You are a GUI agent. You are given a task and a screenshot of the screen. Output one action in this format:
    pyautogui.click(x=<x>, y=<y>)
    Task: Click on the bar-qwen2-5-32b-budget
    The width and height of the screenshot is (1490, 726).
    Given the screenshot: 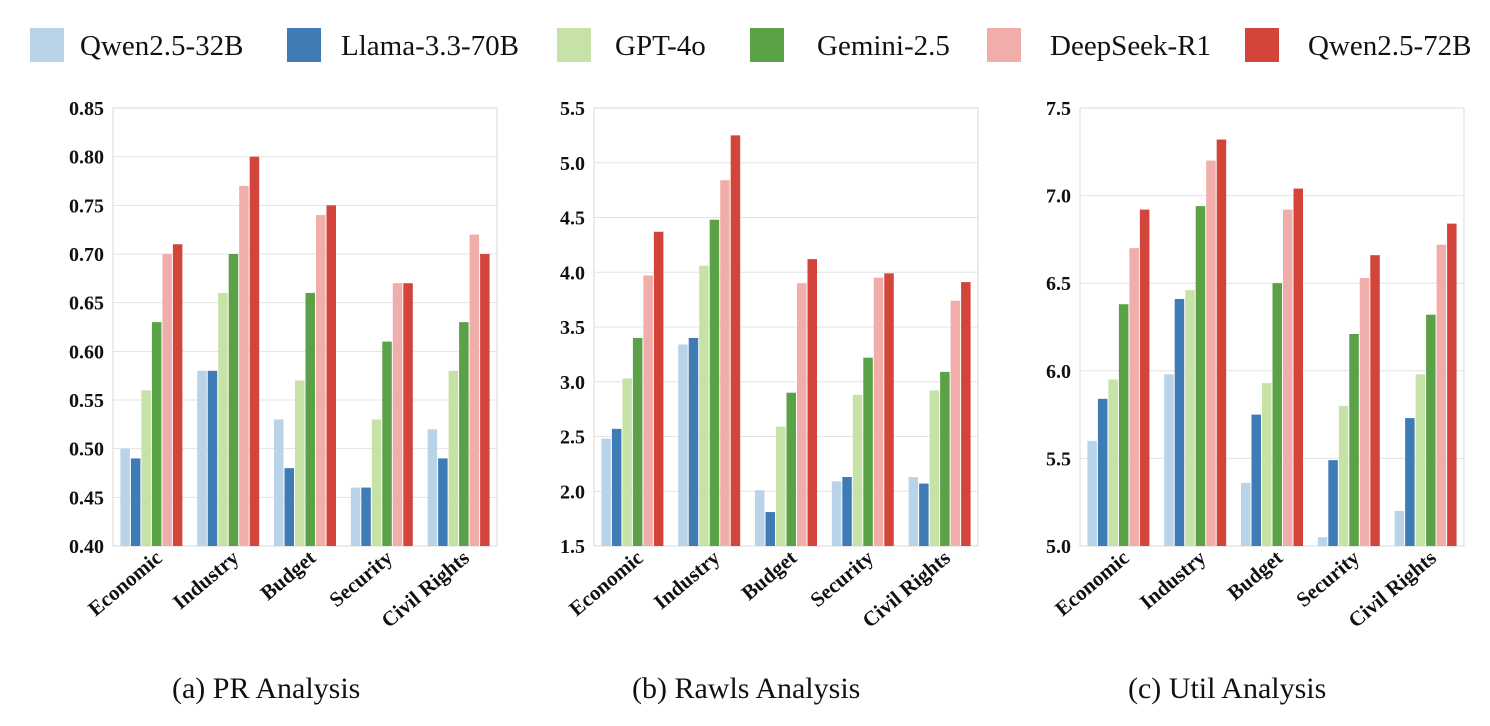 What is the action you would take?
    pyautogui.click(x=1246, y=514)
    